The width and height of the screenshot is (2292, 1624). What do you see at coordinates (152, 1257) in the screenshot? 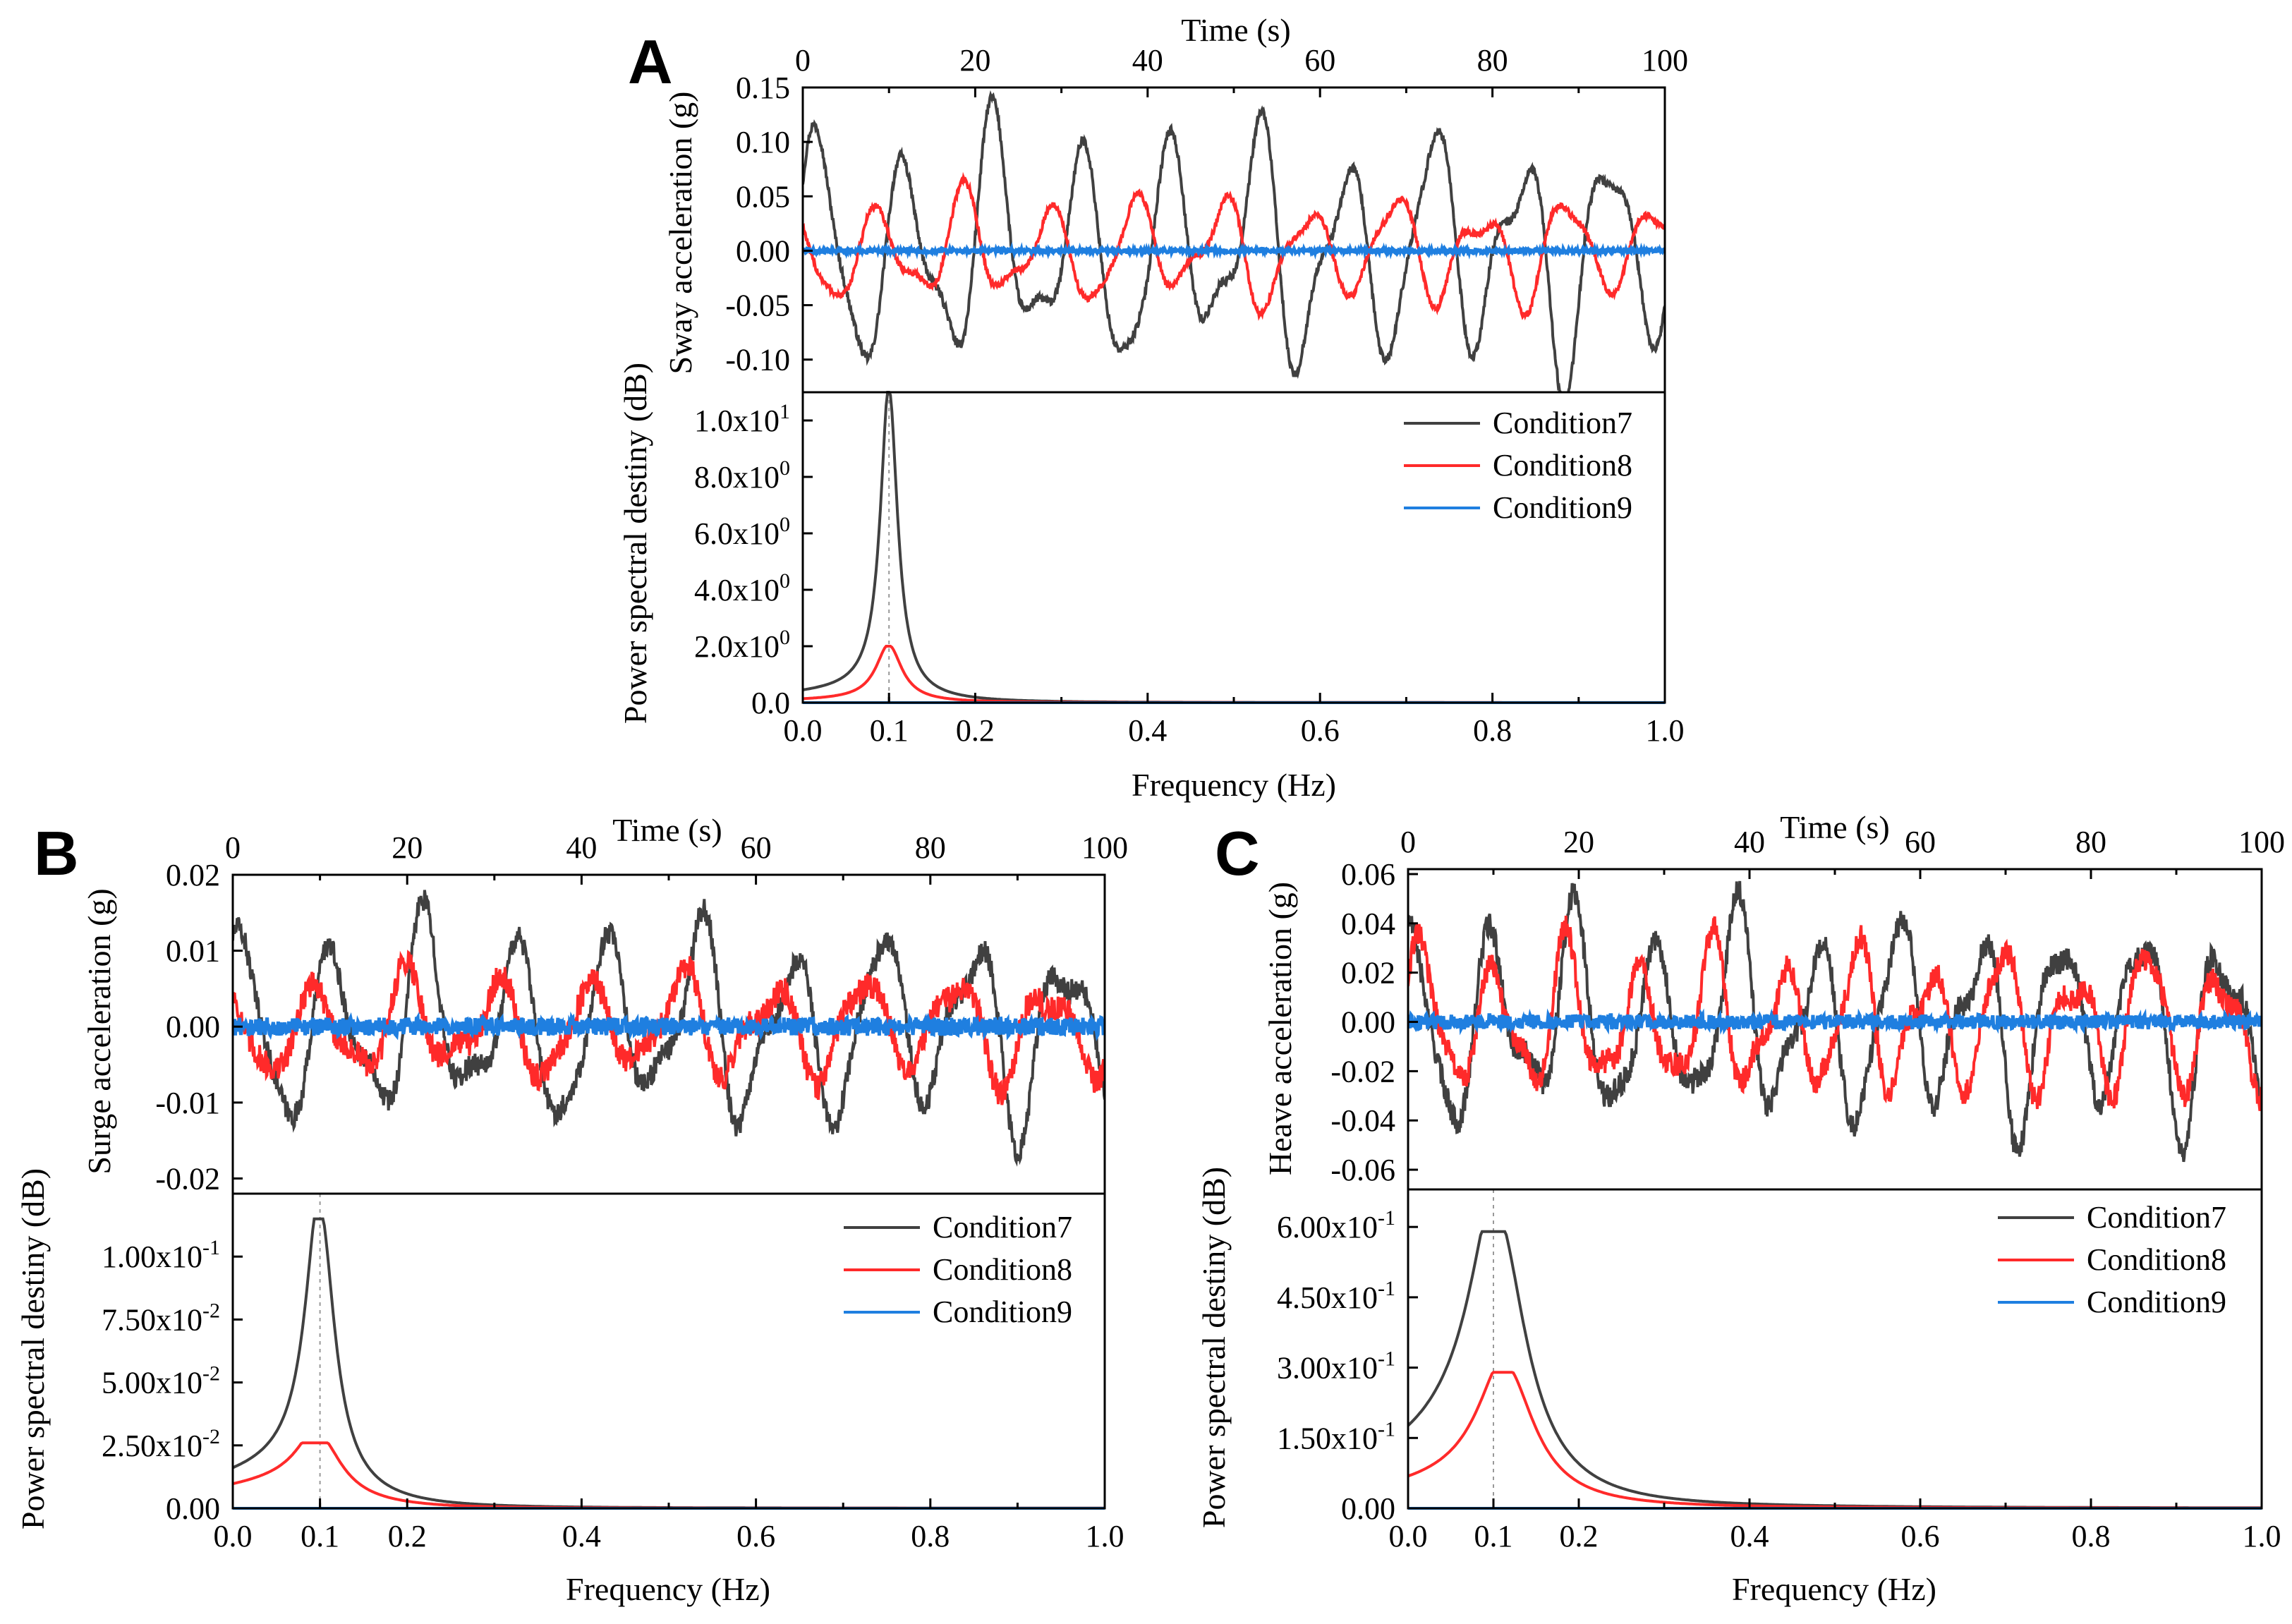
I see `freq-y-tick-mantissa: 1.00x10` at bounding box center [152, 1257].